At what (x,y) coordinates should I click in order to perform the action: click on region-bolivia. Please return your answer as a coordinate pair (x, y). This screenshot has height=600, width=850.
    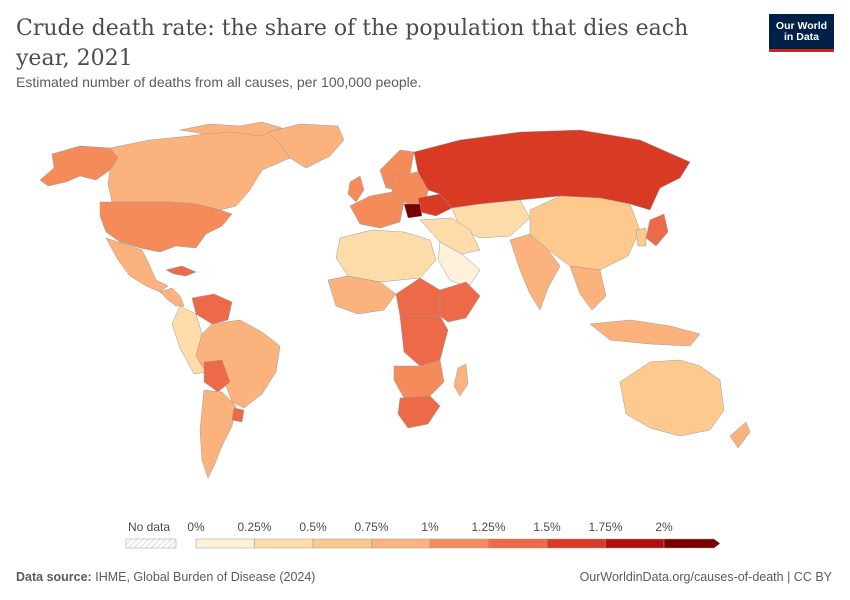
    Looking at the image, I should click on (217, 376).